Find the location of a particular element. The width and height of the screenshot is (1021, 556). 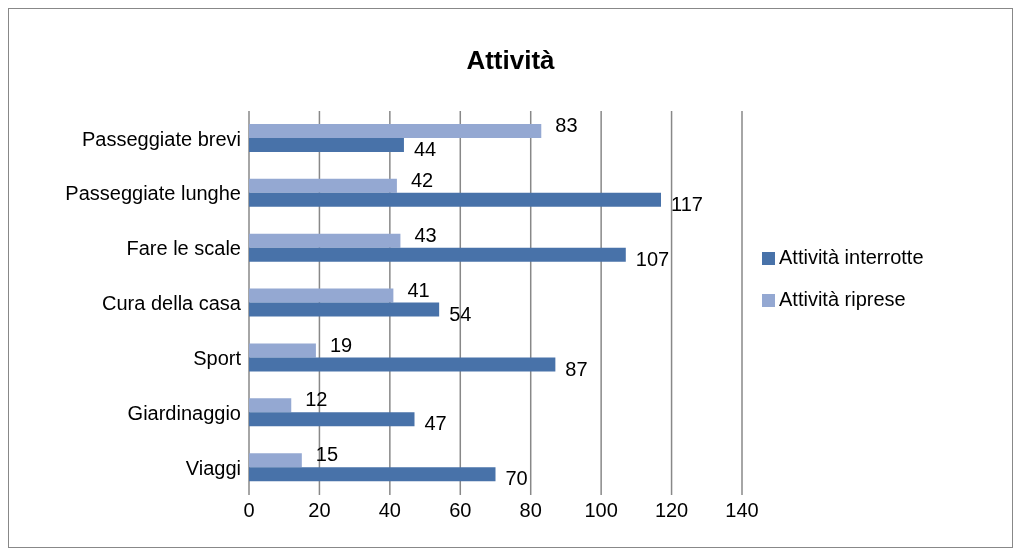

y-tick-label: Fare le scale is located at coordinates (183, 248).